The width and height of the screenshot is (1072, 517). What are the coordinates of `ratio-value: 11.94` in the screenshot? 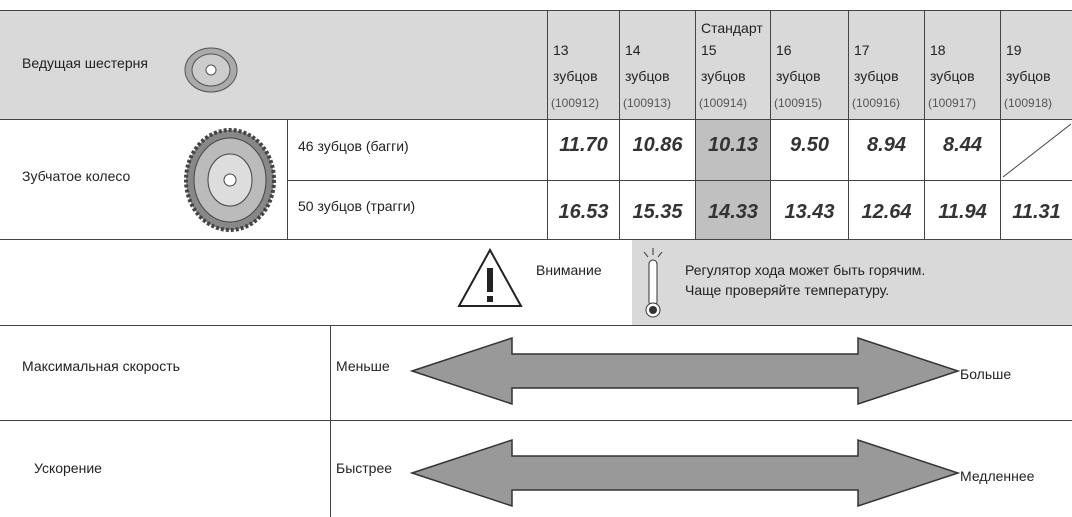 It's located at (962, 212).